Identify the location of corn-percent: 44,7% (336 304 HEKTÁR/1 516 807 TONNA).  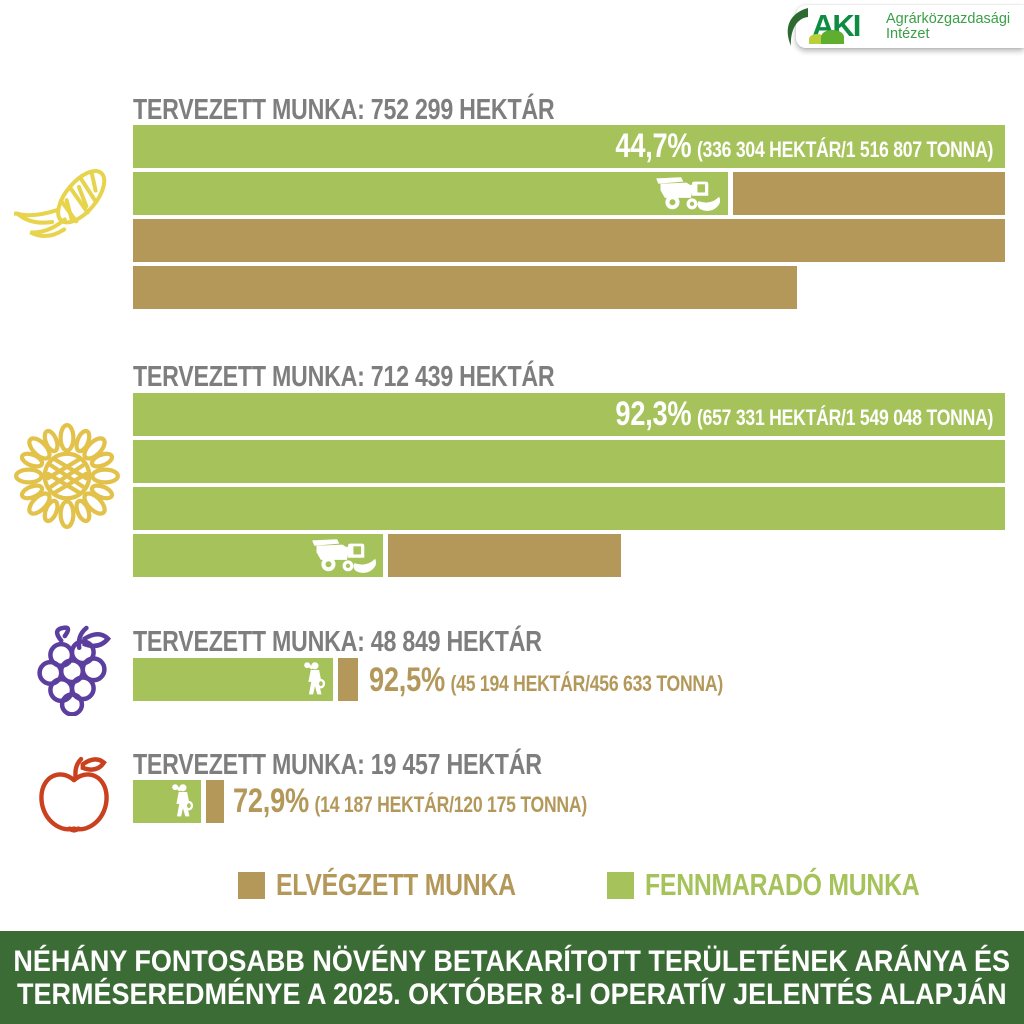
(757, 146).